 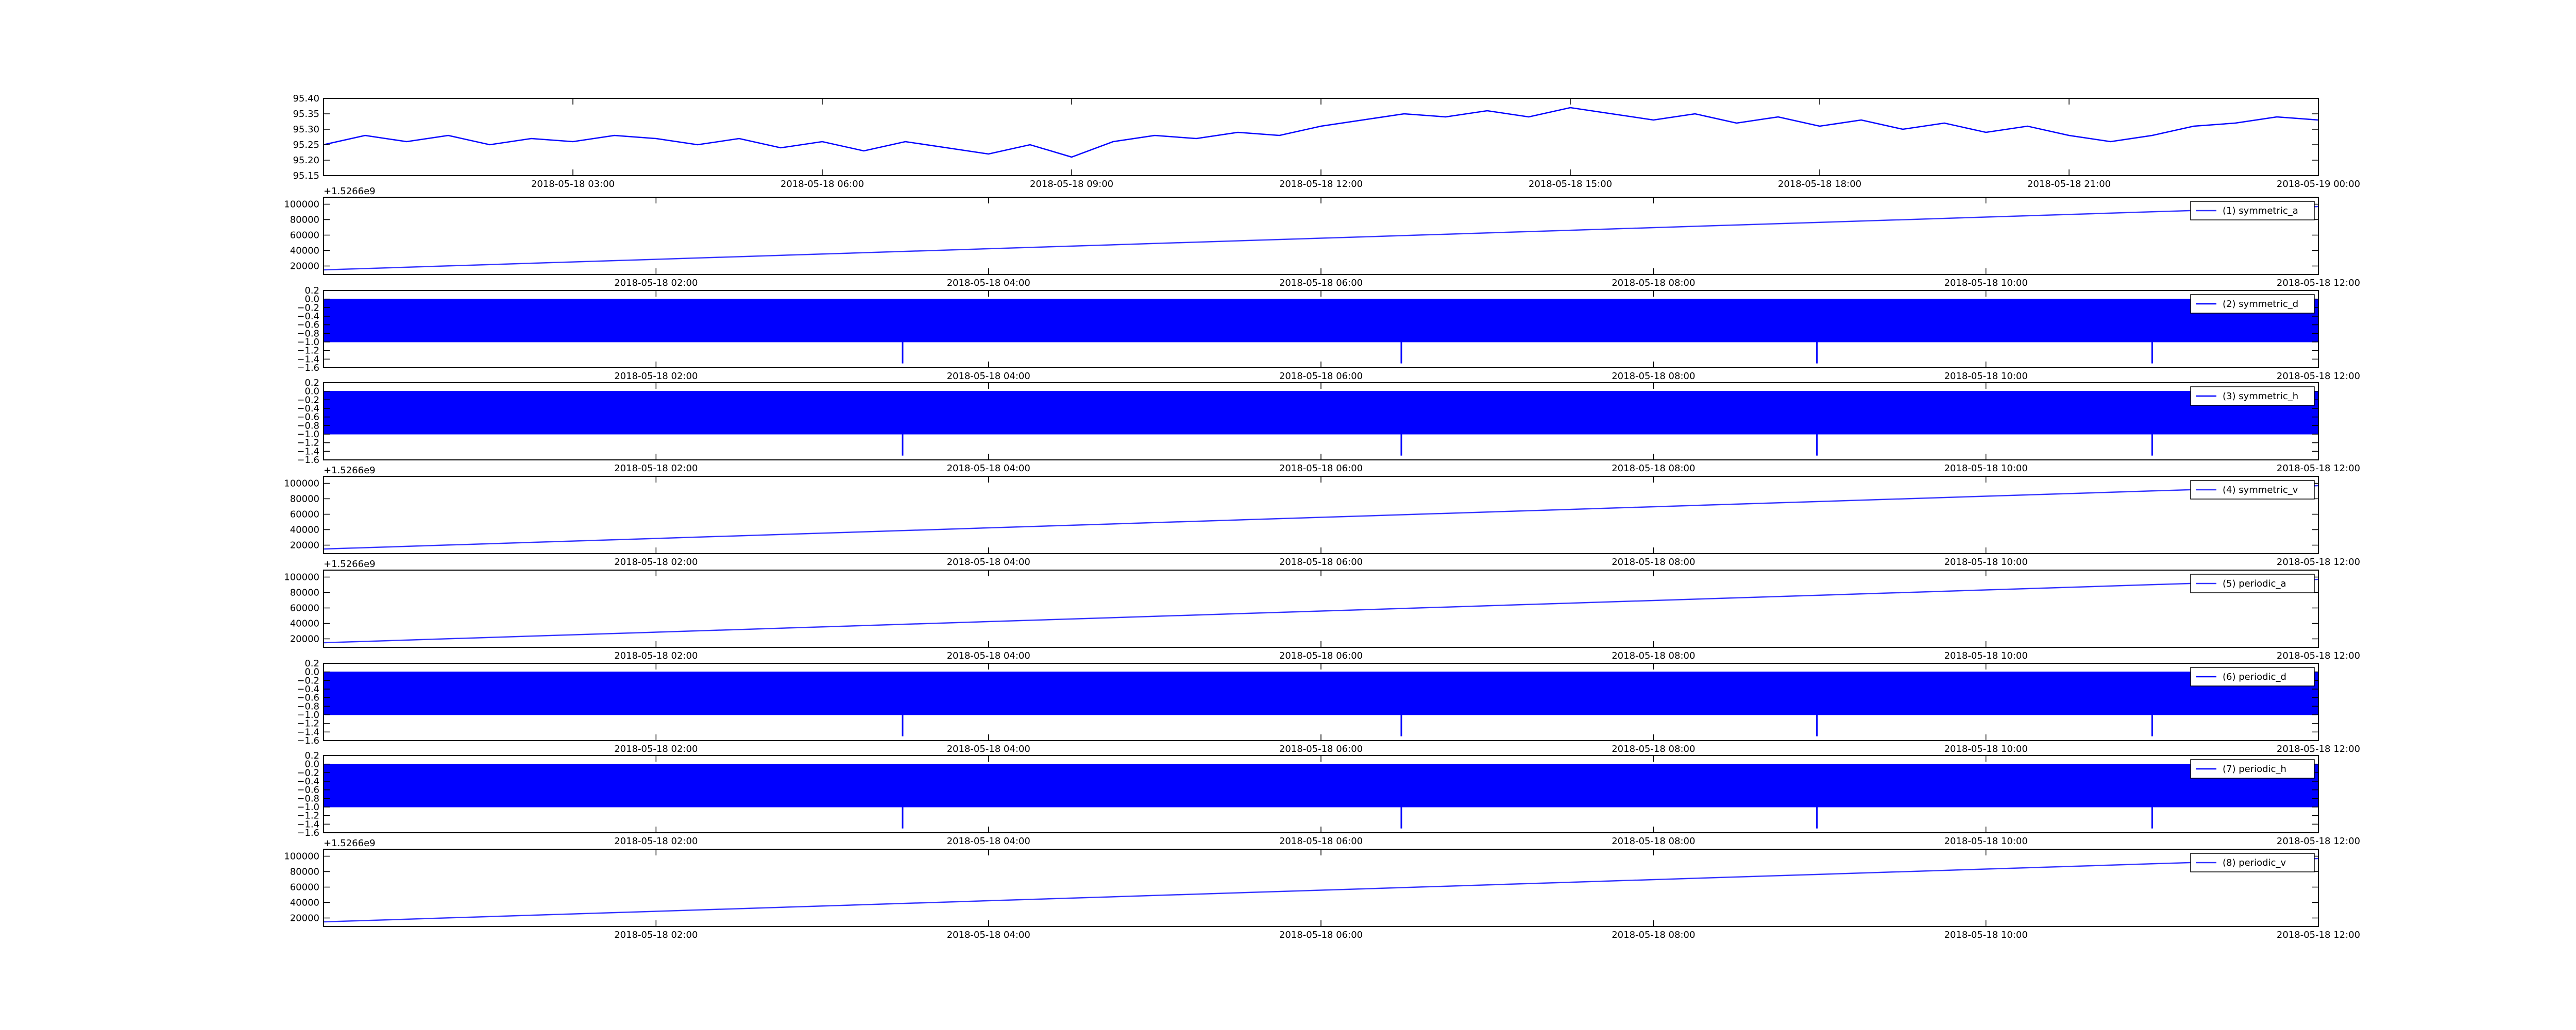 What do you see at coordinates (2254, 583) in the screenshot?
I see `legend-label: (5) periodic_a` at bounding box center [2254, 583].